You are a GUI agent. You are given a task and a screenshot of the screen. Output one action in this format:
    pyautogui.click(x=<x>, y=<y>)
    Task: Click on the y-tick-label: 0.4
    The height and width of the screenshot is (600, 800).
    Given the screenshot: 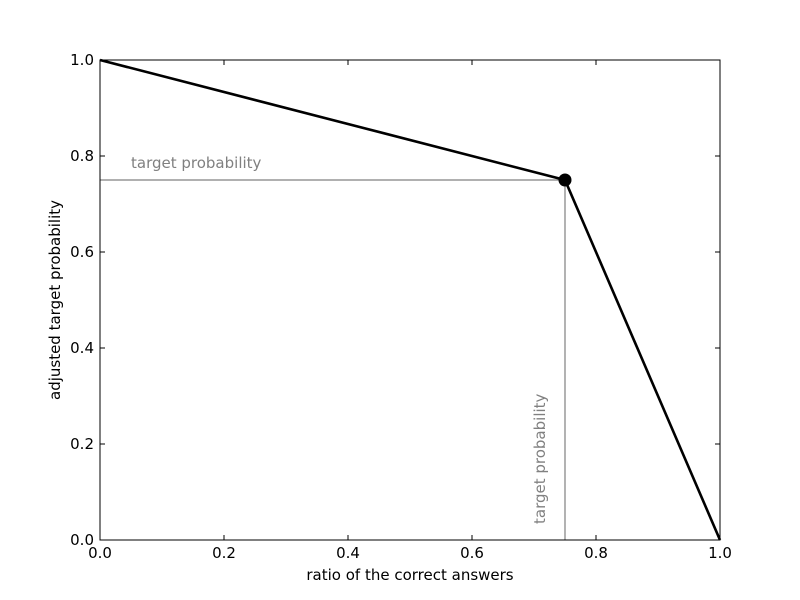 What is the action you would take?
    pyautogui.click(x=82, y=348)
    